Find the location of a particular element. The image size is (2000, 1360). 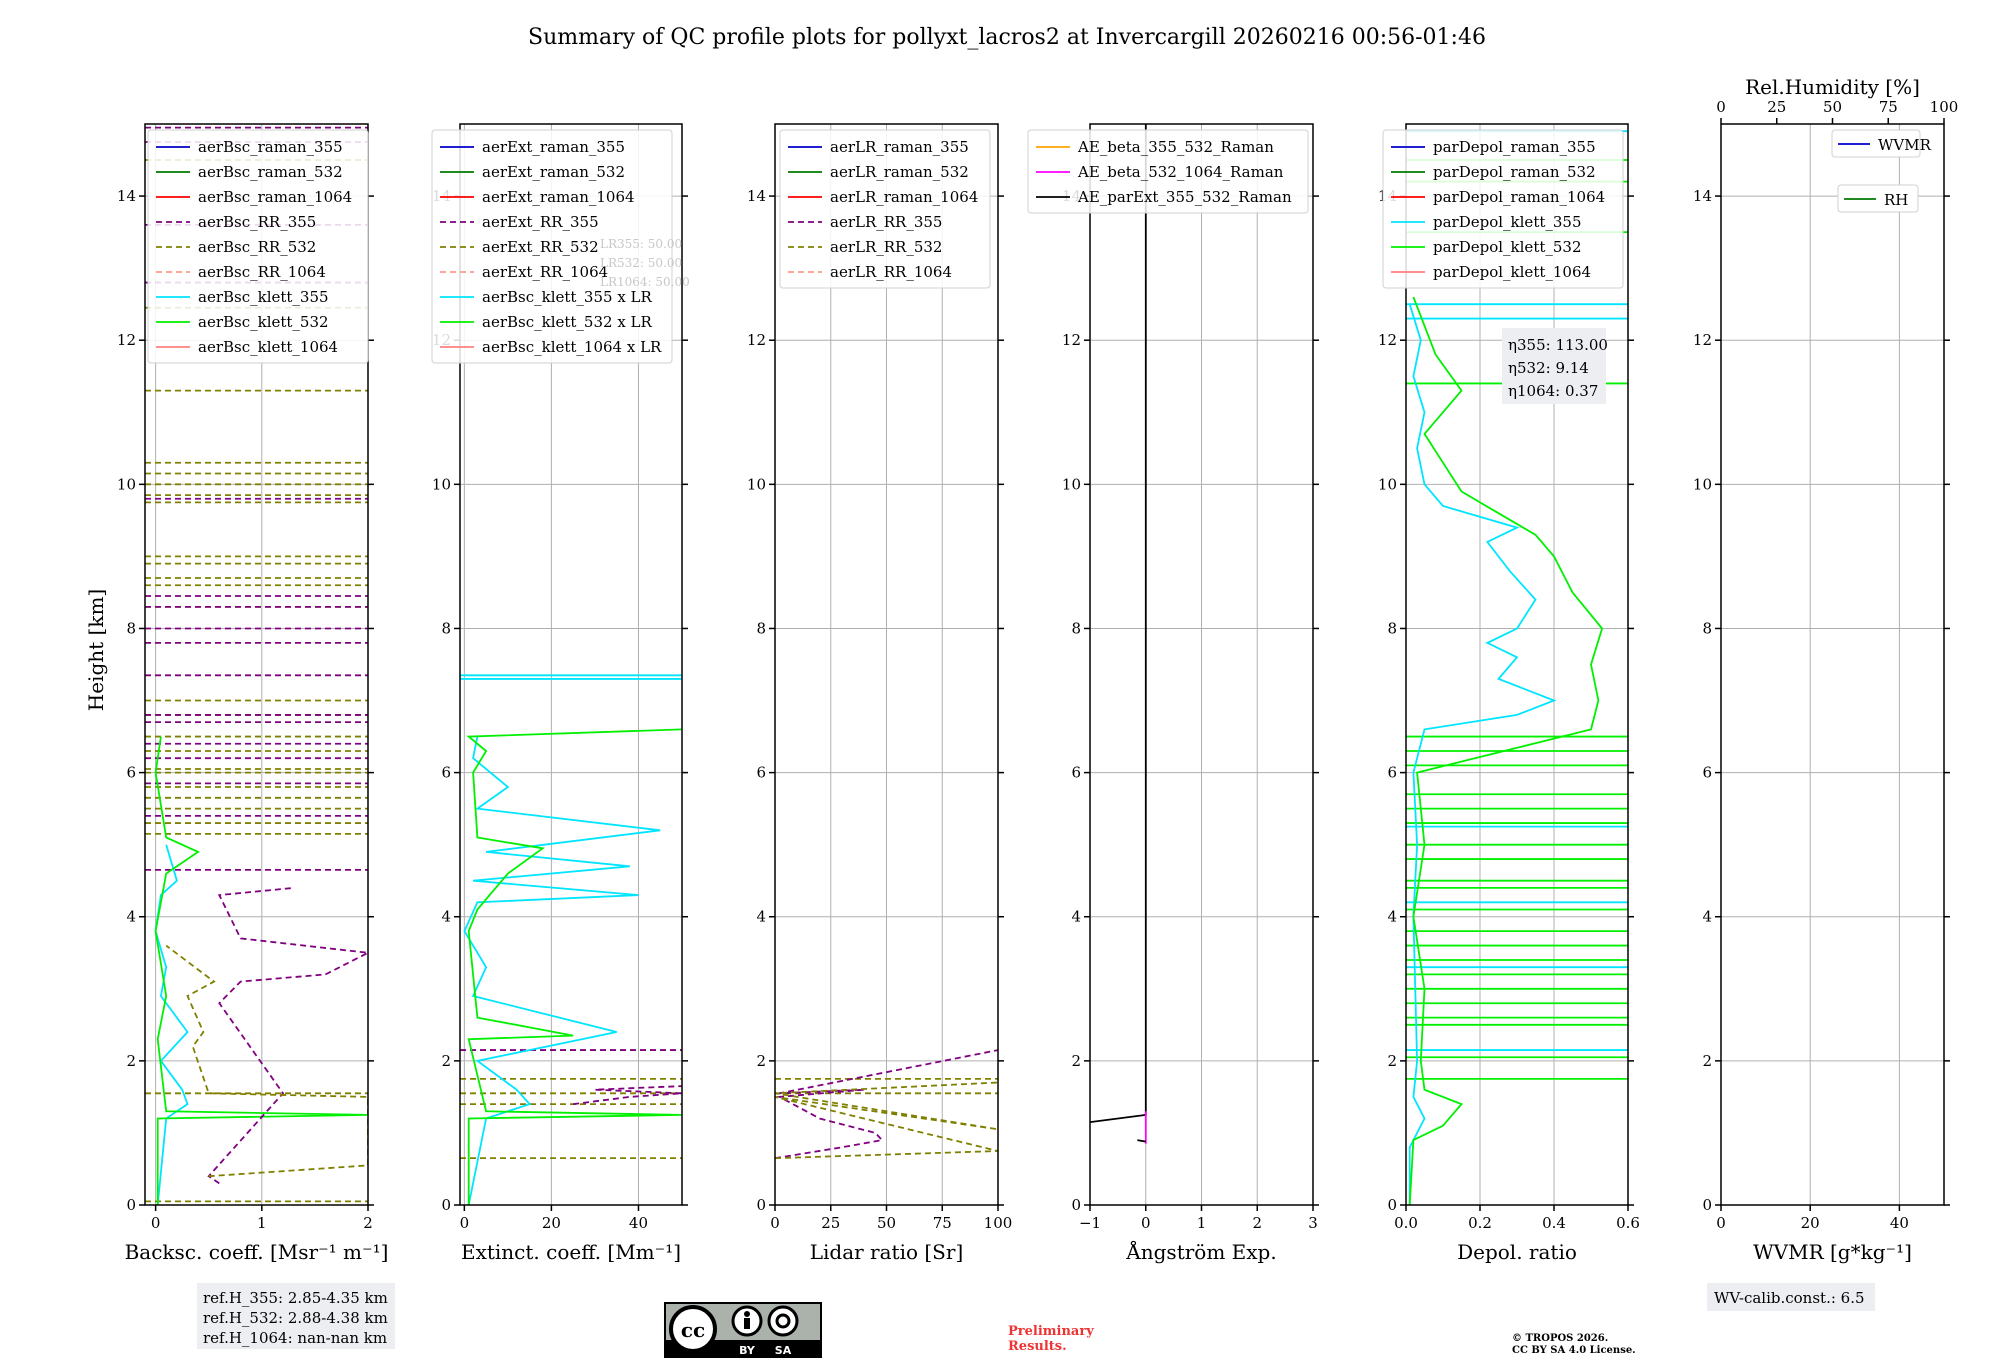

legend-label: aerLR_RR_532 is located at coordinates (886, 247).